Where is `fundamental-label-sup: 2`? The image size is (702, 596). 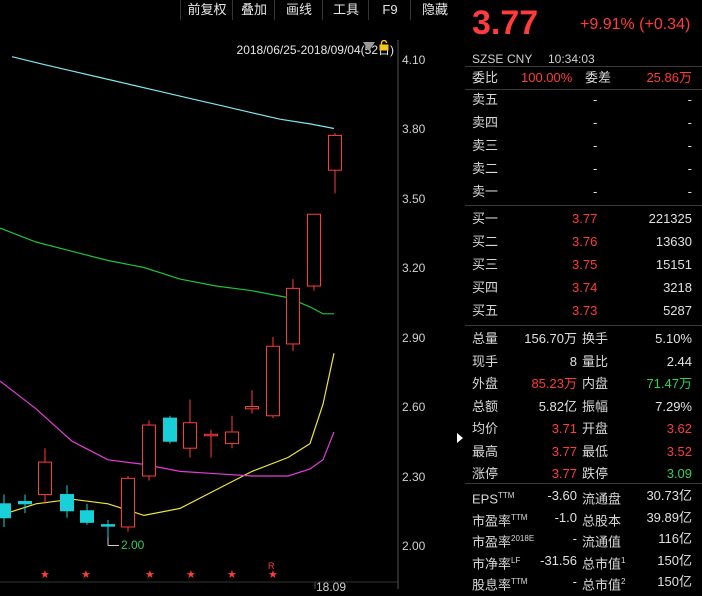
fundamental-label-sup: 2 is located at coordinates (623, 581).